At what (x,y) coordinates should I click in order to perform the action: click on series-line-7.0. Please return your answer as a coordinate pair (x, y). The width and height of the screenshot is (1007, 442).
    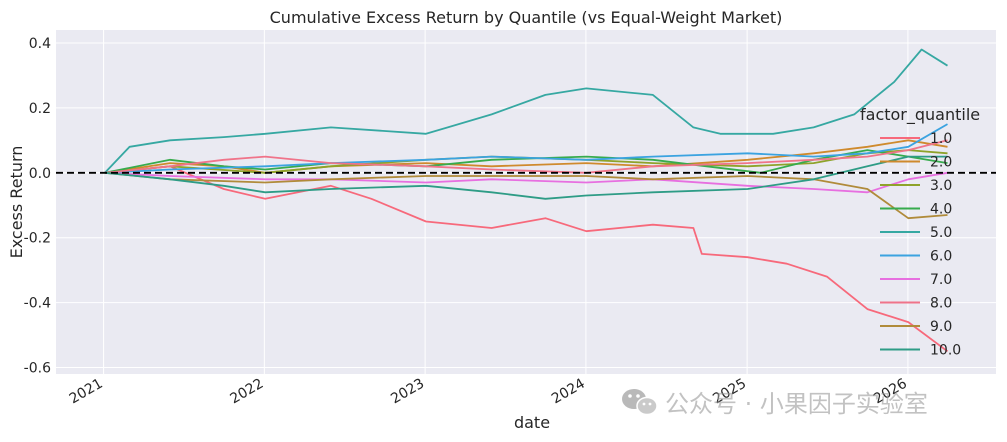
    Looking at the image, I should click on (526, 182).